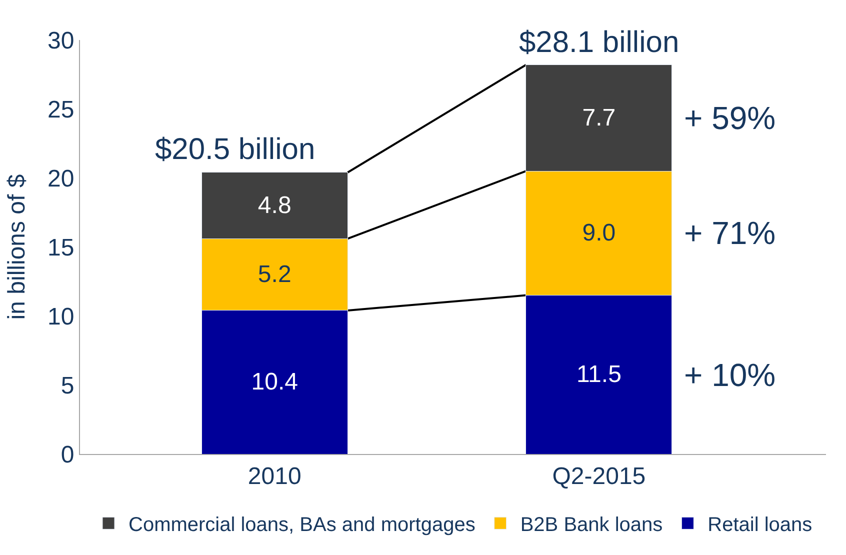 This screenshot has width=846, height=555. Describe the element at coordinates (60, 316) in the screenshot. I see `y-tick-label: 10` at that location.